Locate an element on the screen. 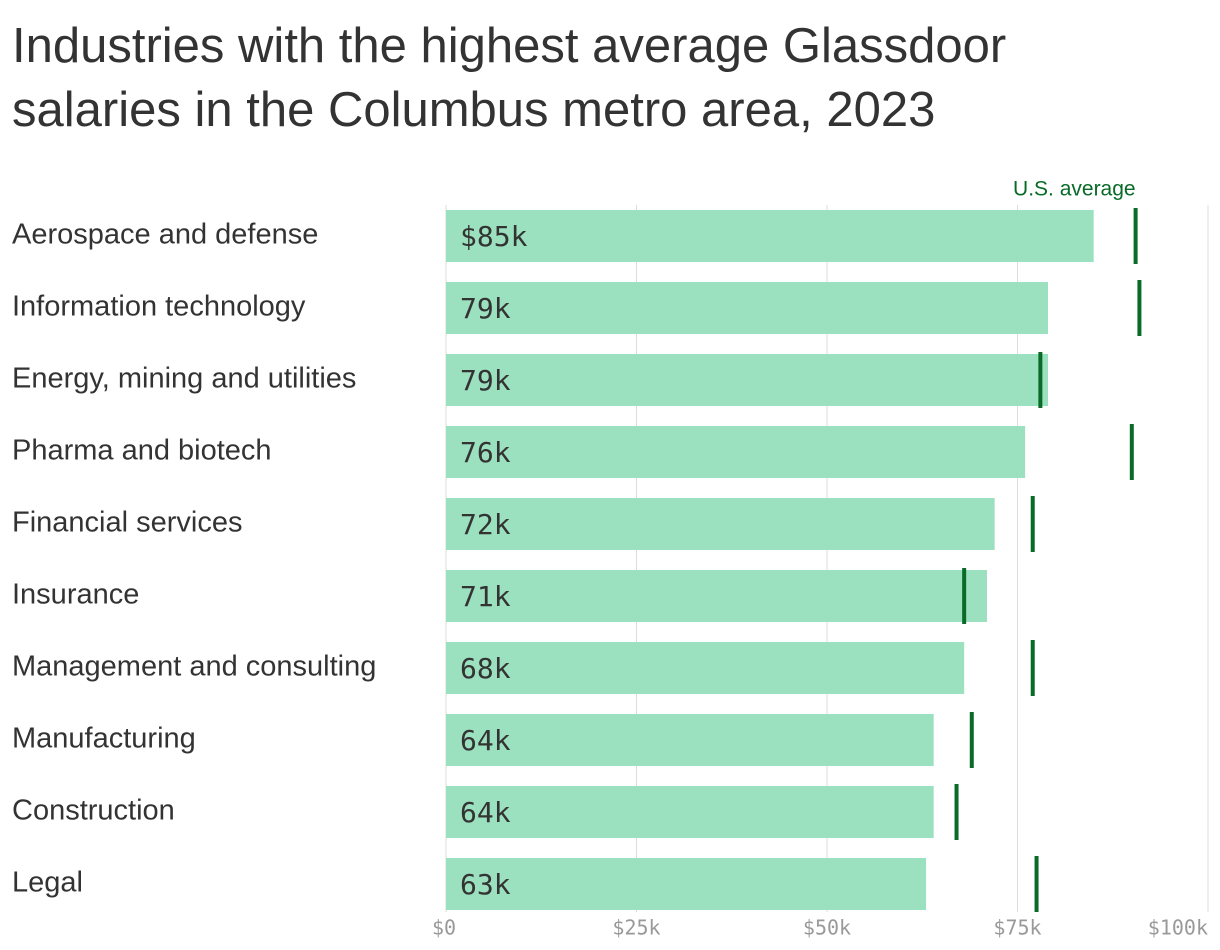  x-tick-label: $25k is located at coordinates (636, 928).